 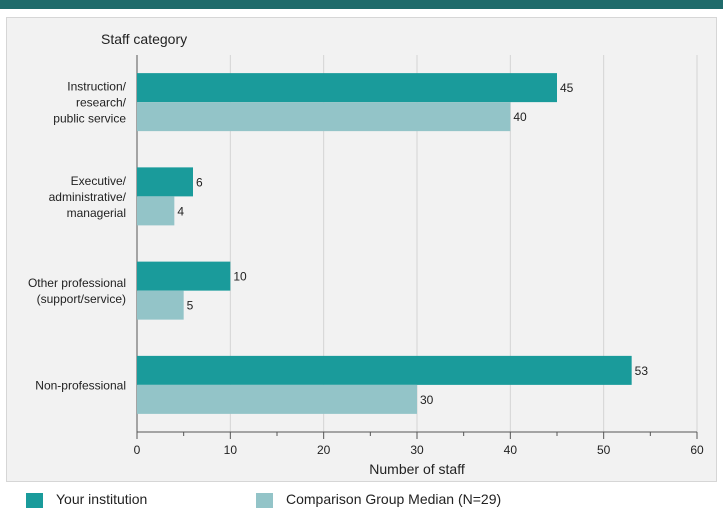 What do you see at coordinates (240, 277) in the screenshot?
I see `data-label: 10` at bounding box center [240, 277].